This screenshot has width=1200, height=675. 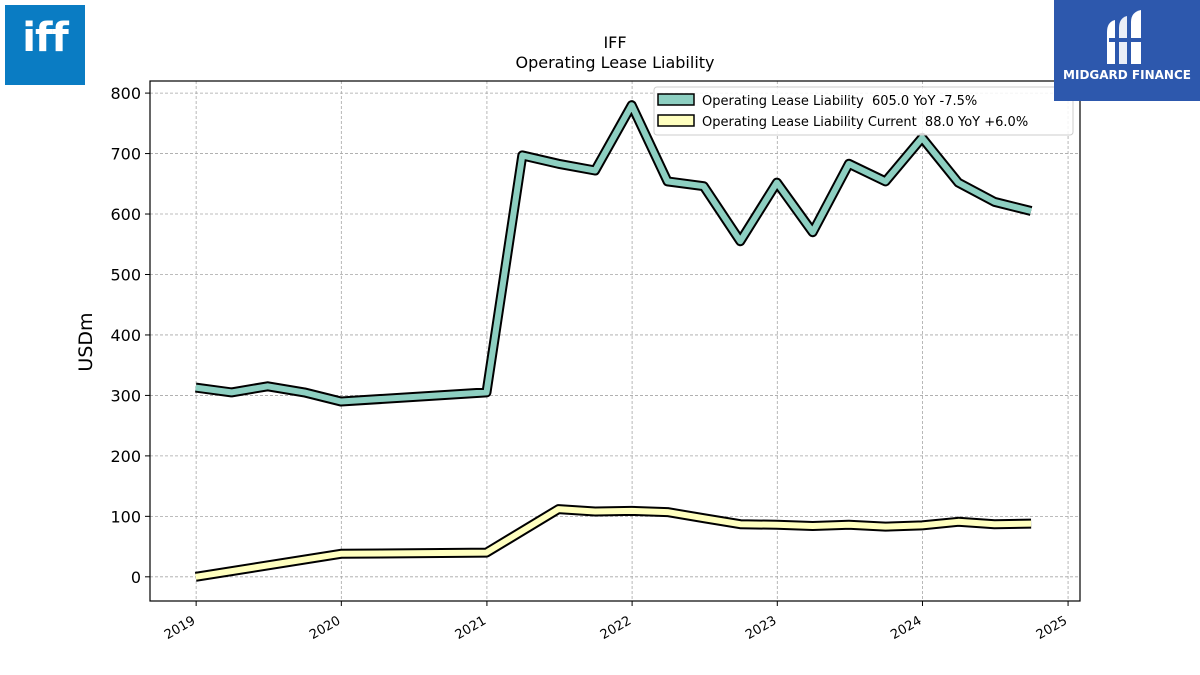 I want to click on x-tick-label: 2021, so click(x=471, y=628).